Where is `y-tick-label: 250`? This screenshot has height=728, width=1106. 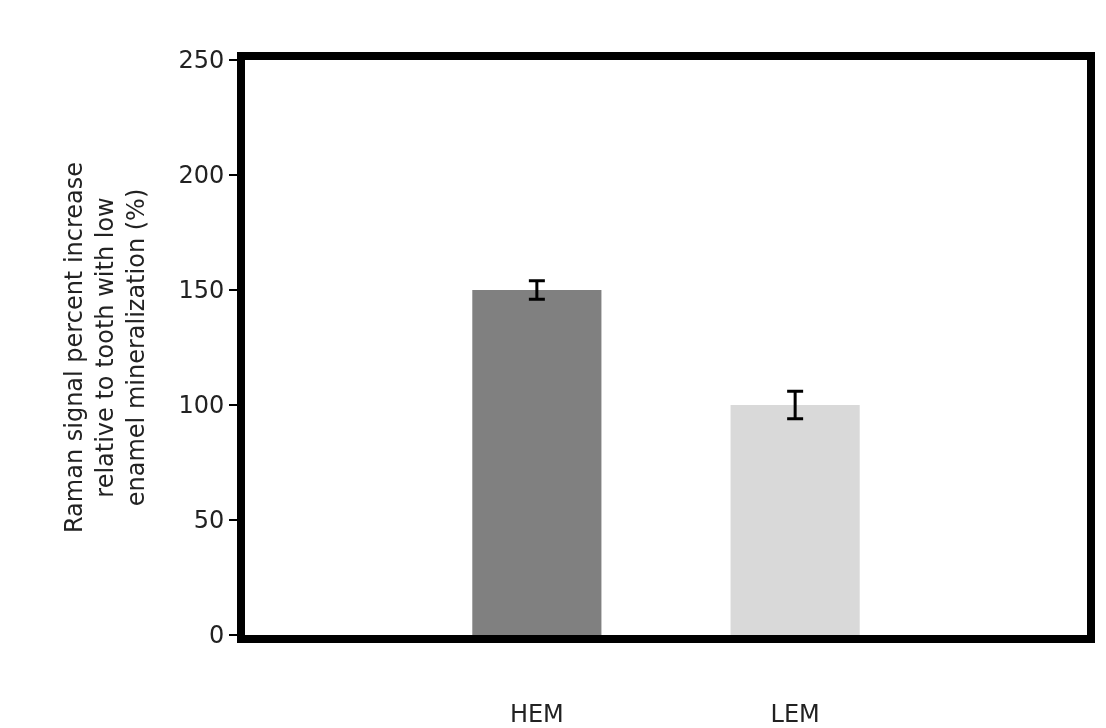 y-tick-label: 250 is located at coordinates (201, 60).